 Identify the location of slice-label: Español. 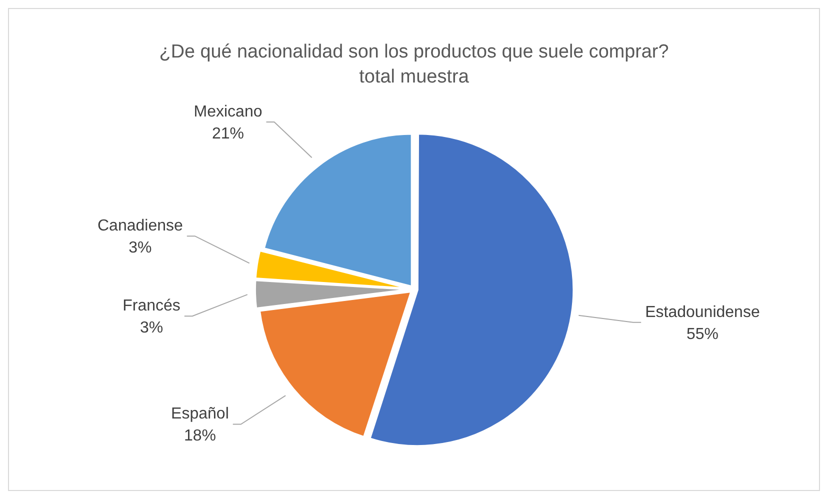
(200, 414).